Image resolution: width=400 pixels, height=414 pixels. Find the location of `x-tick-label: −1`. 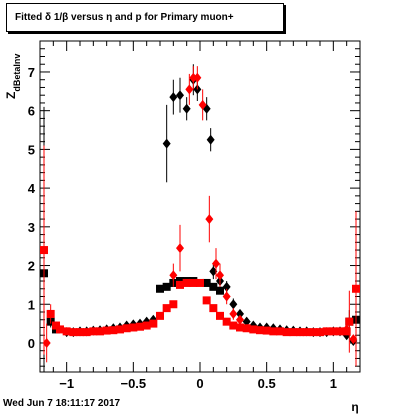

x-tick-label: −1 is located at coordinates (66, 383).